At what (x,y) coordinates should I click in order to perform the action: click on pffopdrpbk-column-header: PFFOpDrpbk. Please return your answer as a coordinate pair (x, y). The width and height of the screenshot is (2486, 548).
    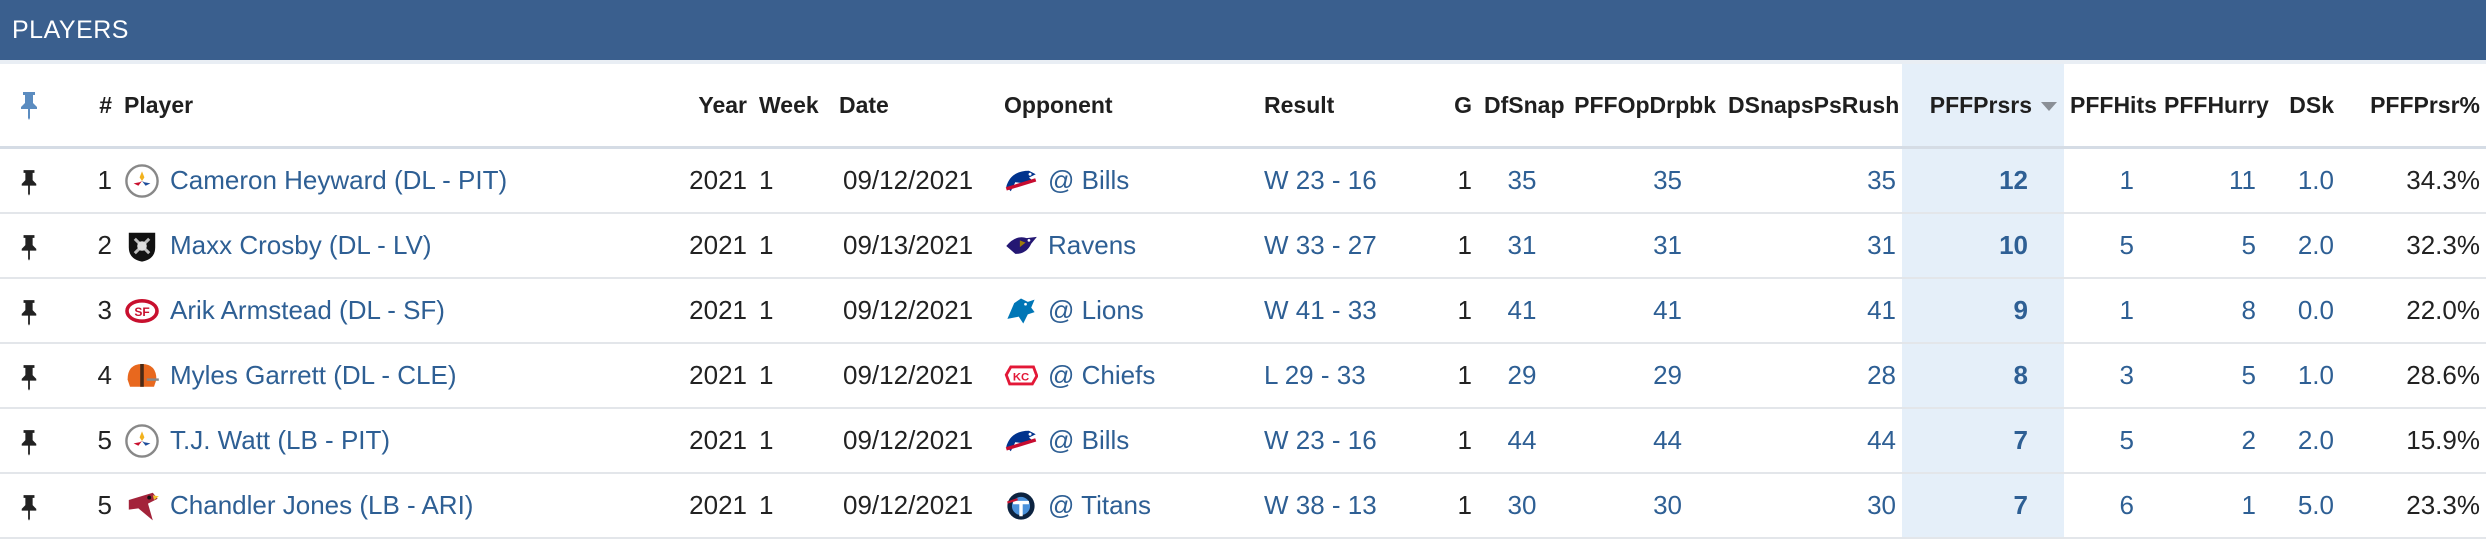
    Looking at the image, I should click on (1644, 106).